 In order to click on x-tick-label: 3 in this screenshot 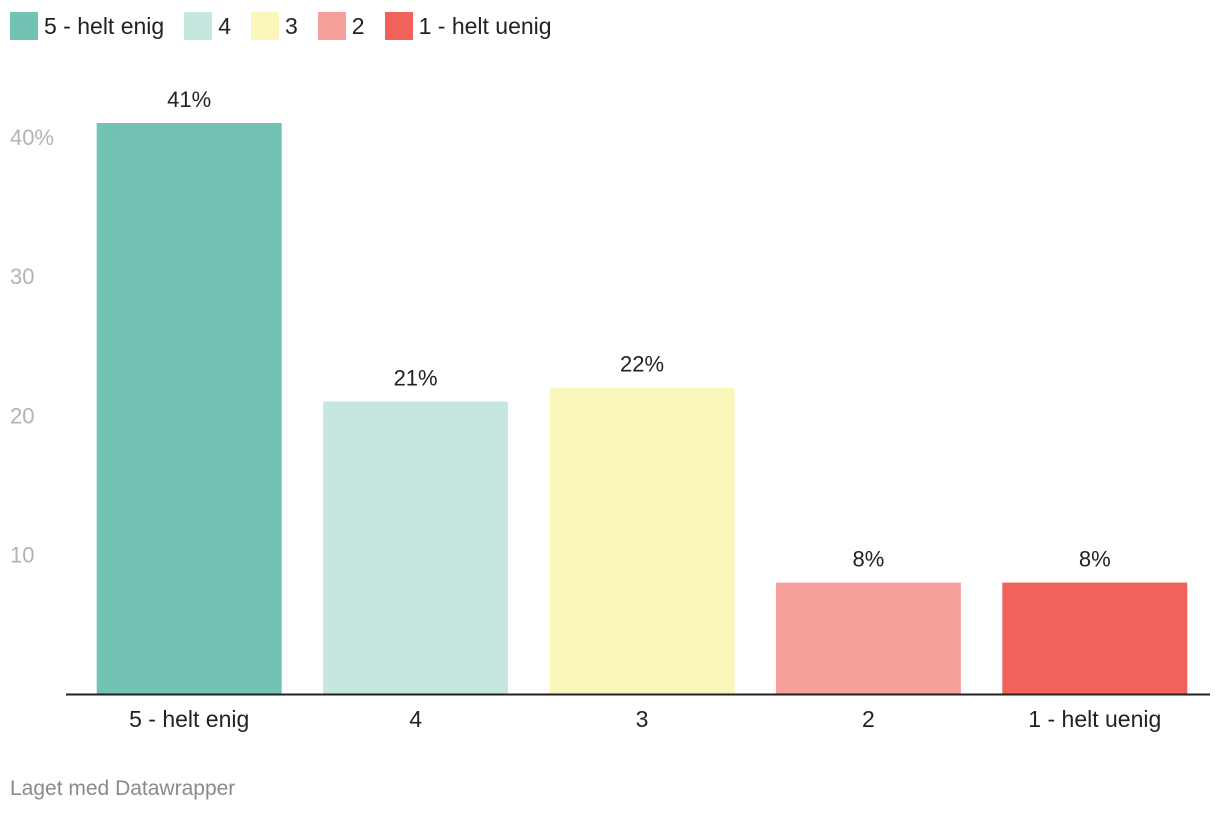, I will do `click(642, 719)`.